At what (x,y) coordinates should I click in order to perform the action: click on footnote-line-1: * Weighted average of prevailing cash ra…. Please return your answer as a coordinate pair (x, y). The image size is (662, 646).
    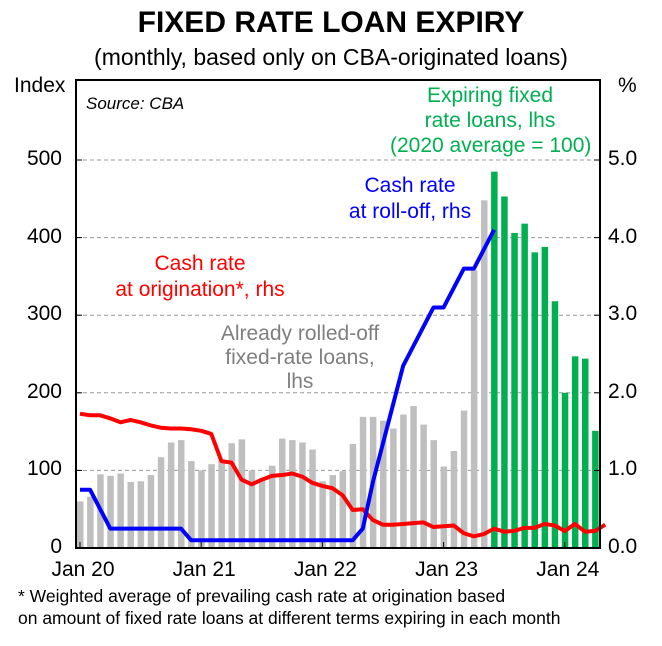
    Looking at the image, I should click on (262, 596).